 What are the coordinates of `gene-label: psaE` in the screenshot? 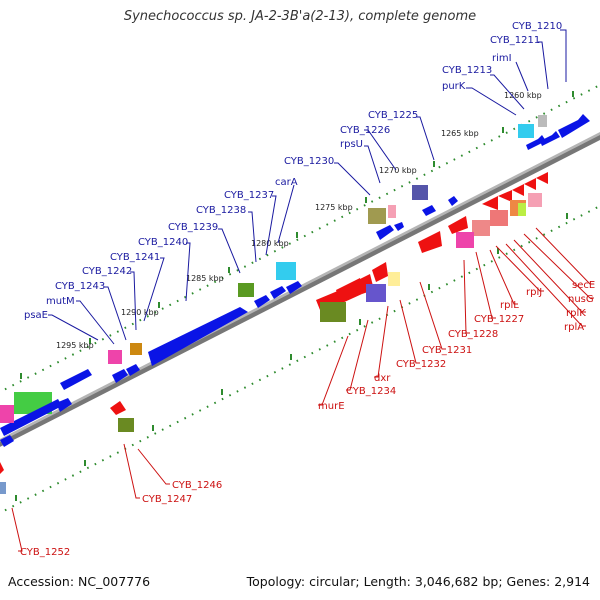 It's located at (36, 315).